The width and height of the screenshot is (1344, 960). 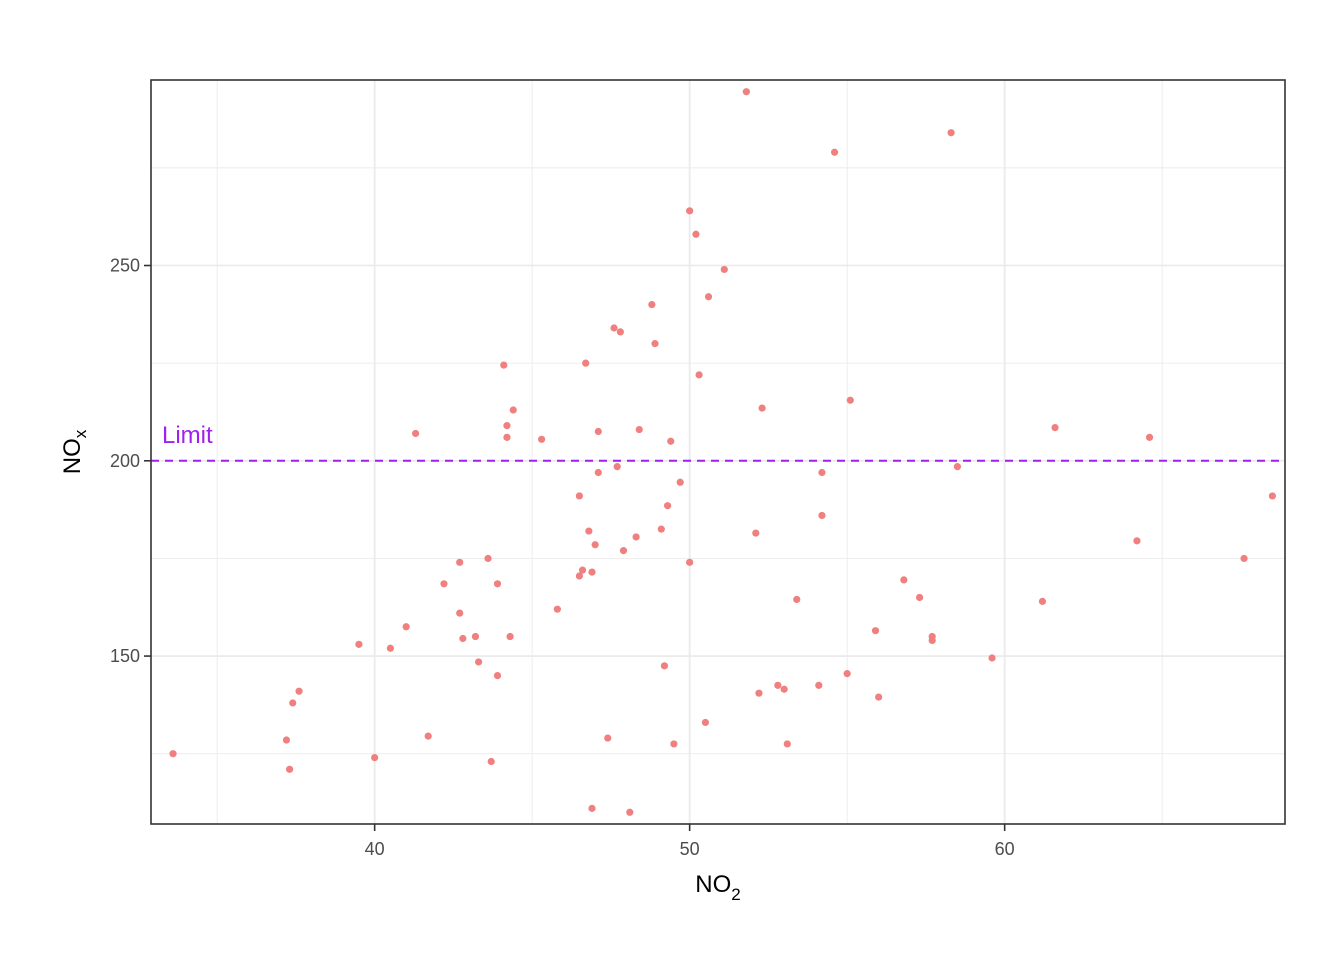 I want to click on y-tick-label: 200, so click(x=125, y=461).